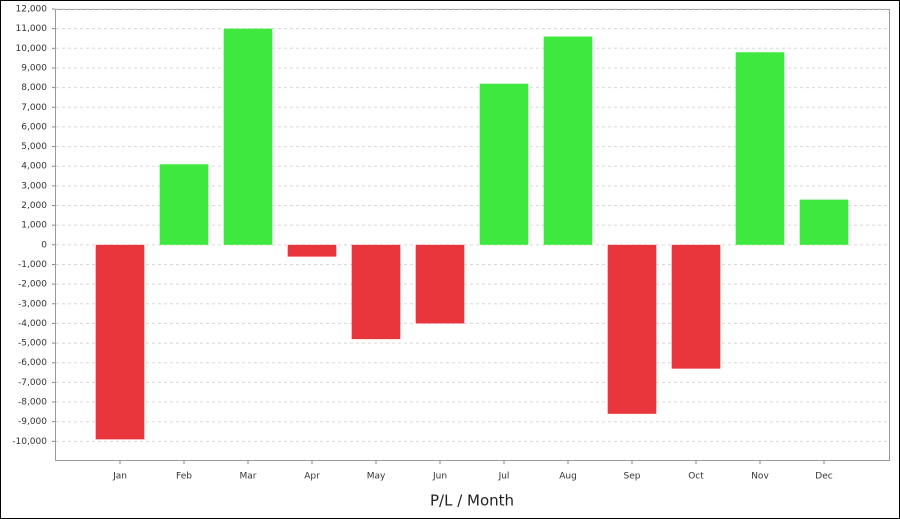 This screenshot has height=519, width=900. I want to click on y-tick-label: 5,000, so click(34, 147).